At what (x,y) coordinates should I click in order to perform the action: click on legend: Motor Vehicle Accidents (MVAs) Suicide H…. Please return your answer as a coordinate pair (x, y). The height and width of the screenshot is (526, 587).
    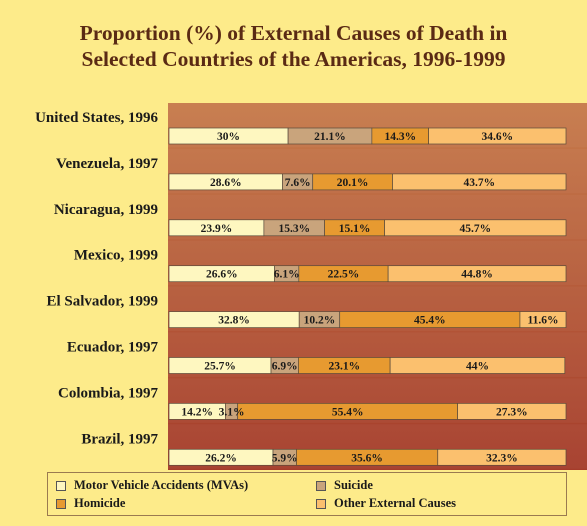
    Looking at the image, I should click on (307, 494).